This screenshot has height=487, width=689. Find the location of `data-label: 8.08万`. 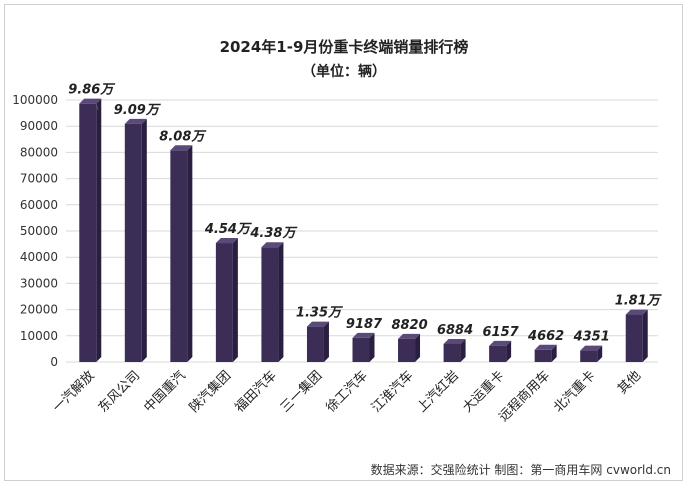

data-label: 8.08万 is located at coordinates (183, 136).